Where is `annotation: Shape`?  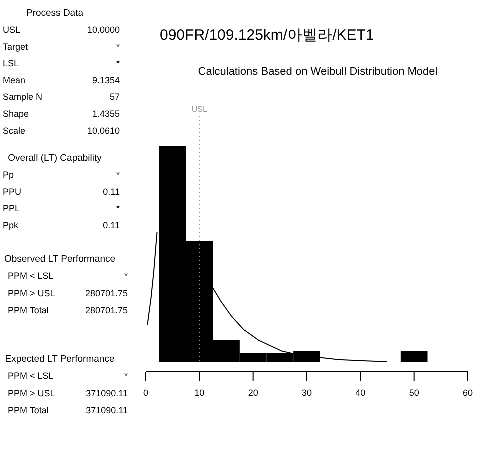 annotation: Shape is located at coordinates (16, 114).